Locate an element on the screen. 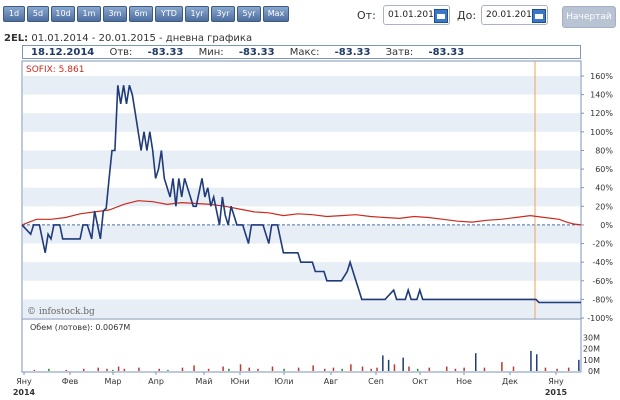 This screenshot has height=400, width=620. y-tick-label: 80% is located at coordinates (604, 150).